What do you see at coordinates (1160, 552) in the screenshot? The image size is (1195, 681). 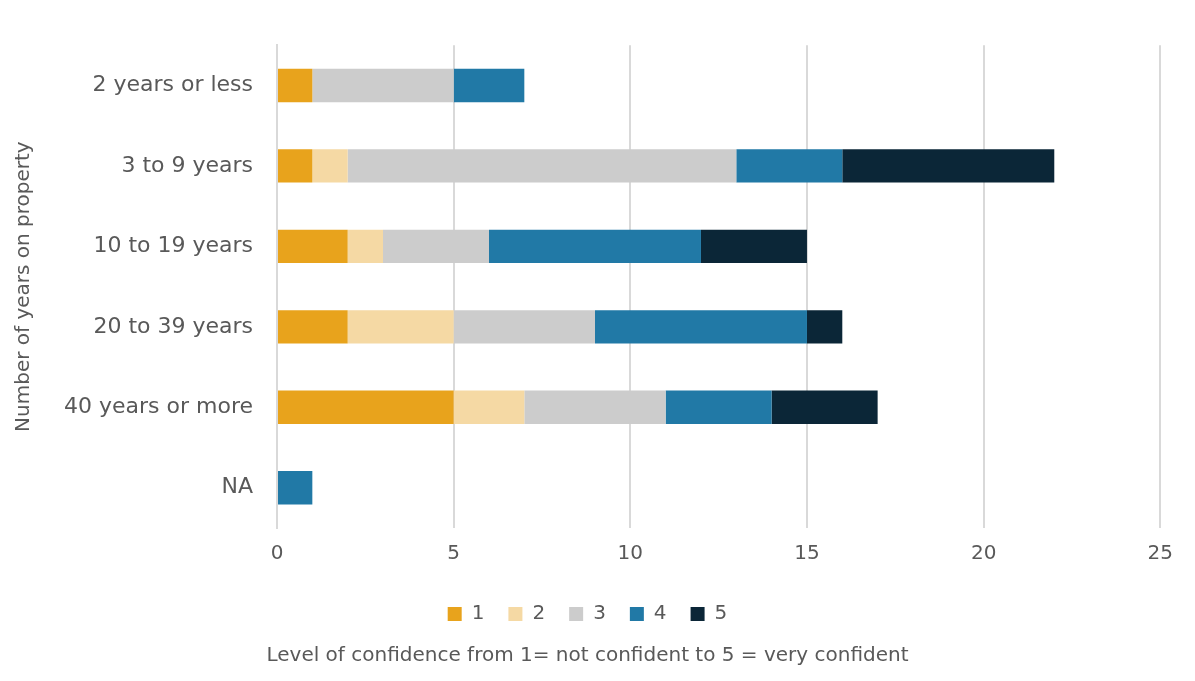 I see `x-tick-label: 25` at bounding box center [1160, 552].